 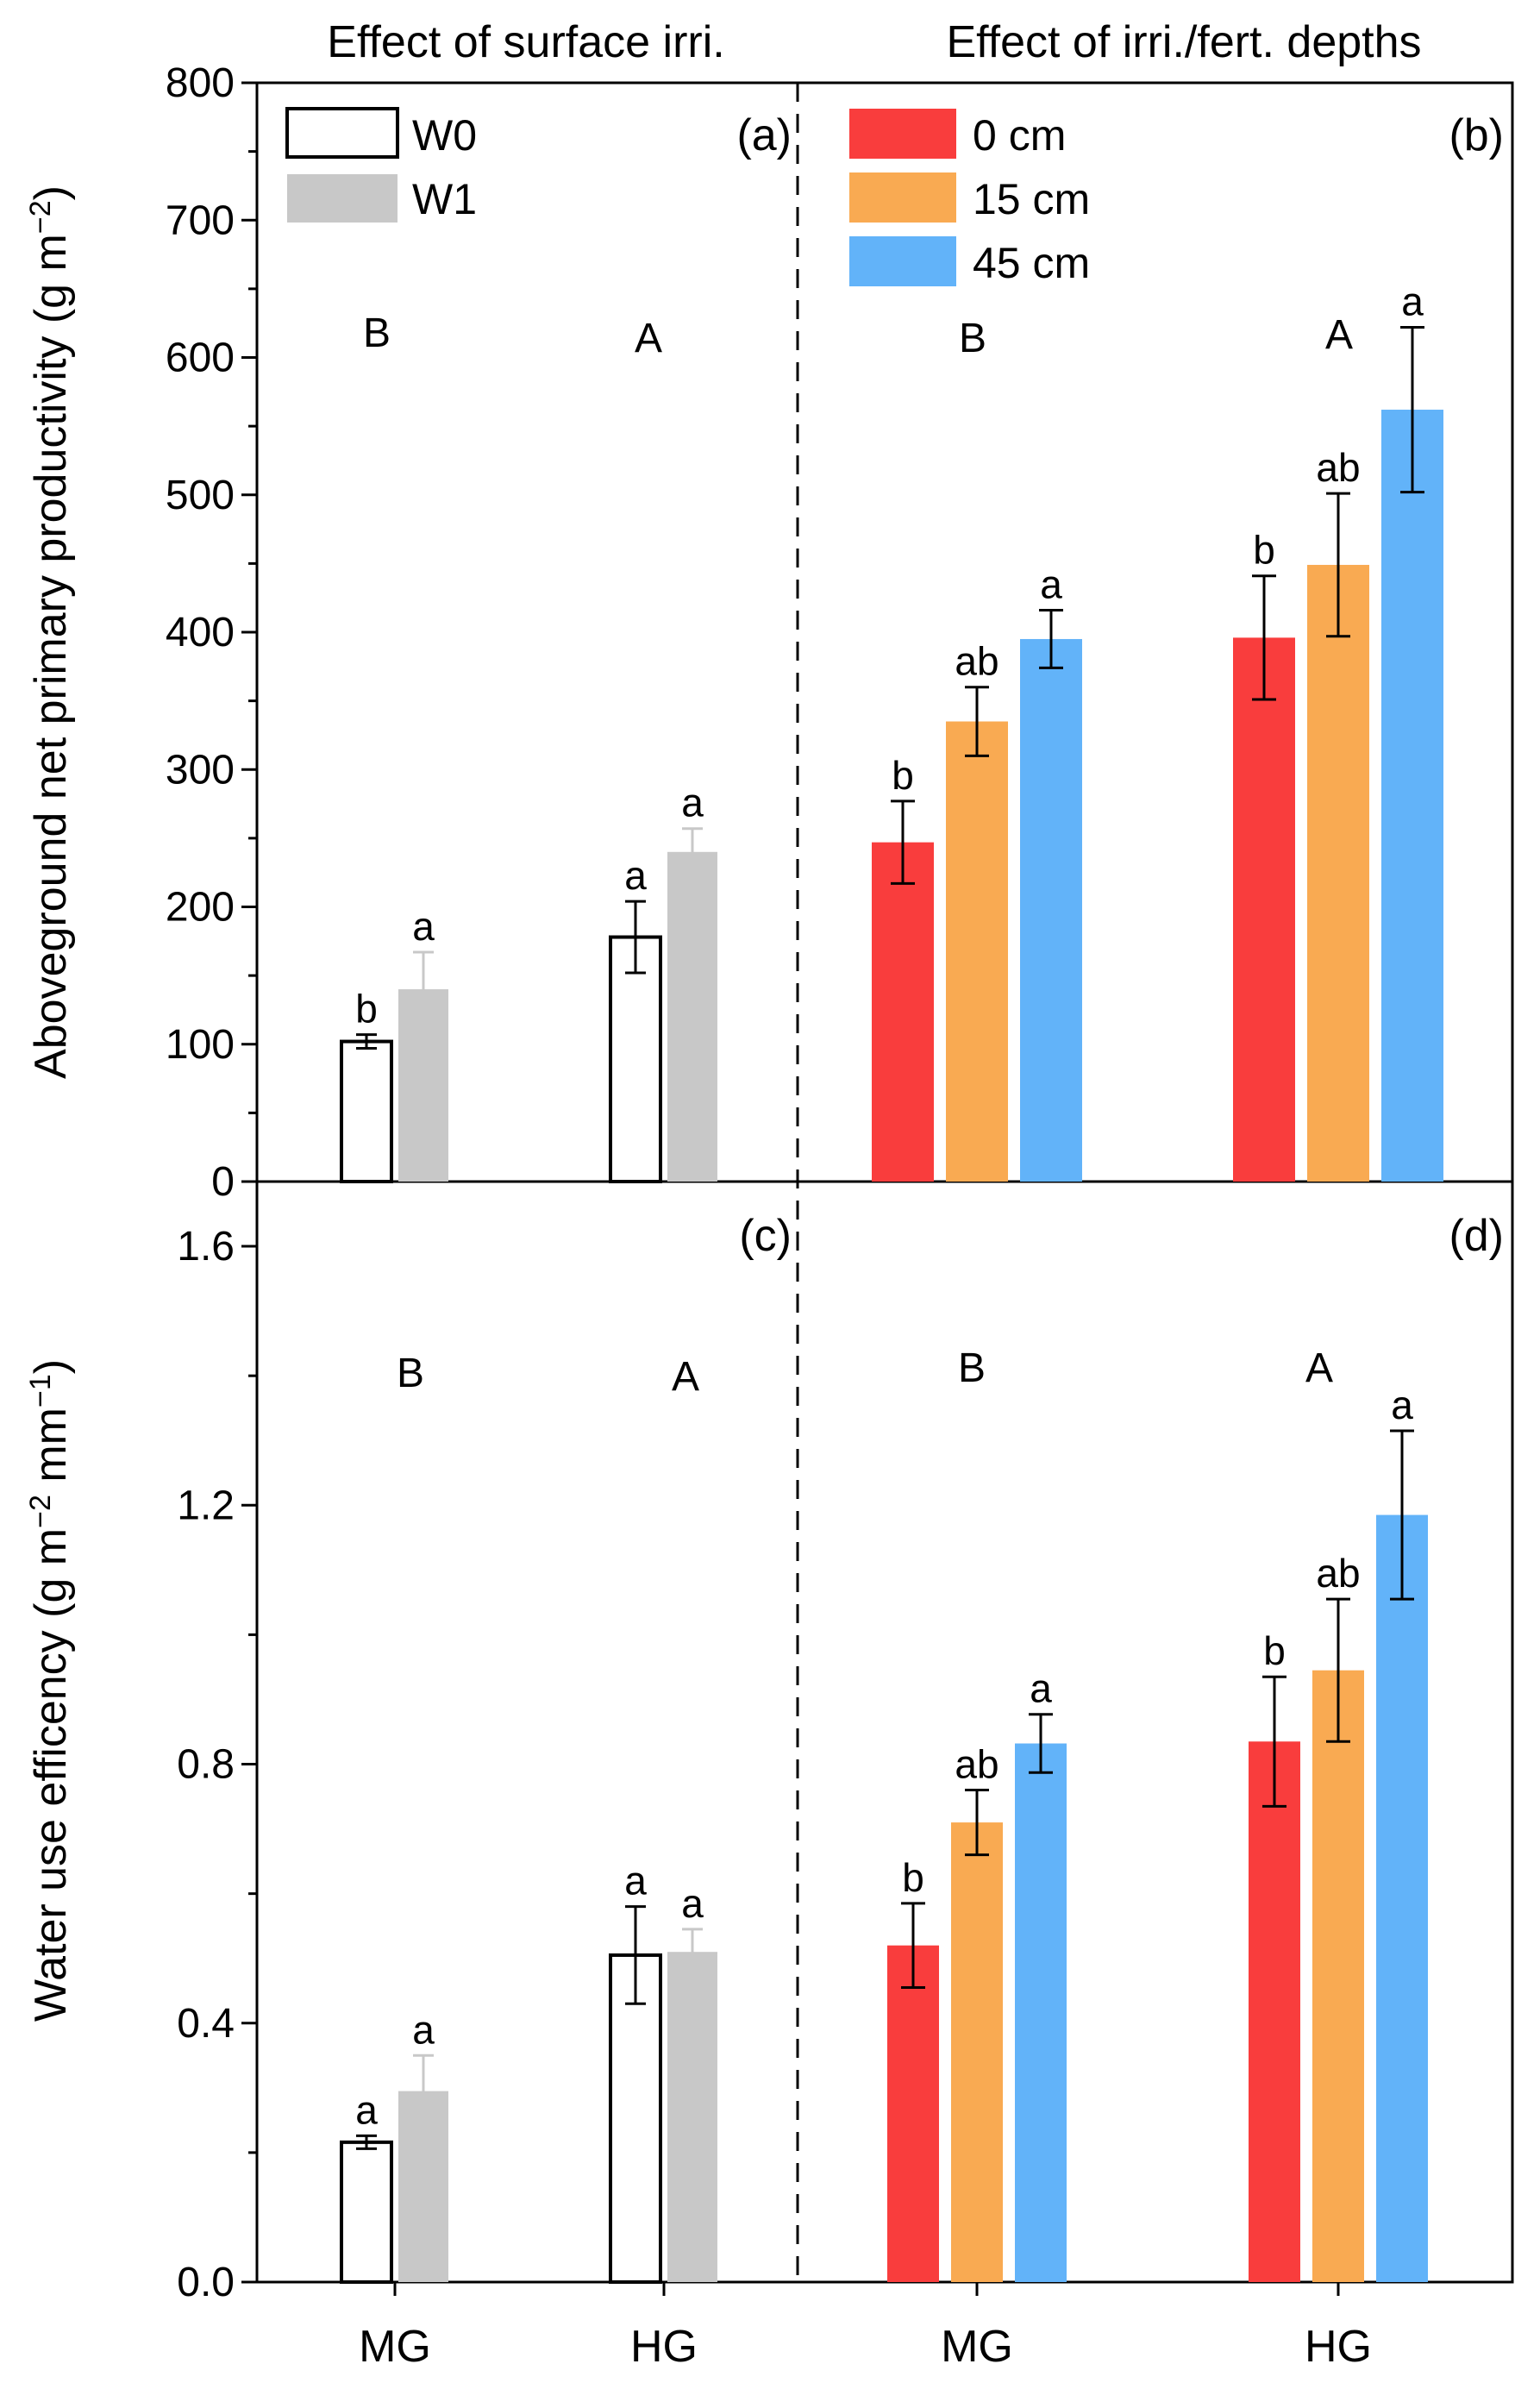 What do you see at coordinates (206, 1765) in the screenshot?
I see `y-tick-label: 0.8` at bounding box center [206, 1765].